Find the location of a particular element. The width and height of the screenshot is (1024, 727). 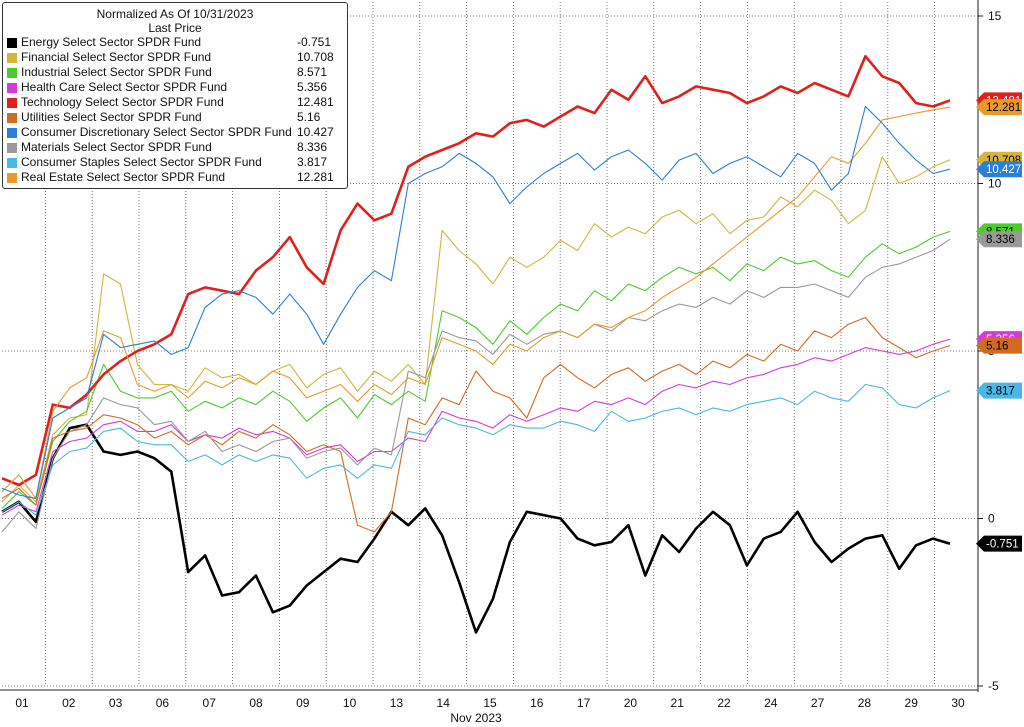

end-label-text: 3.817 is located at coordinates (1000, 392).